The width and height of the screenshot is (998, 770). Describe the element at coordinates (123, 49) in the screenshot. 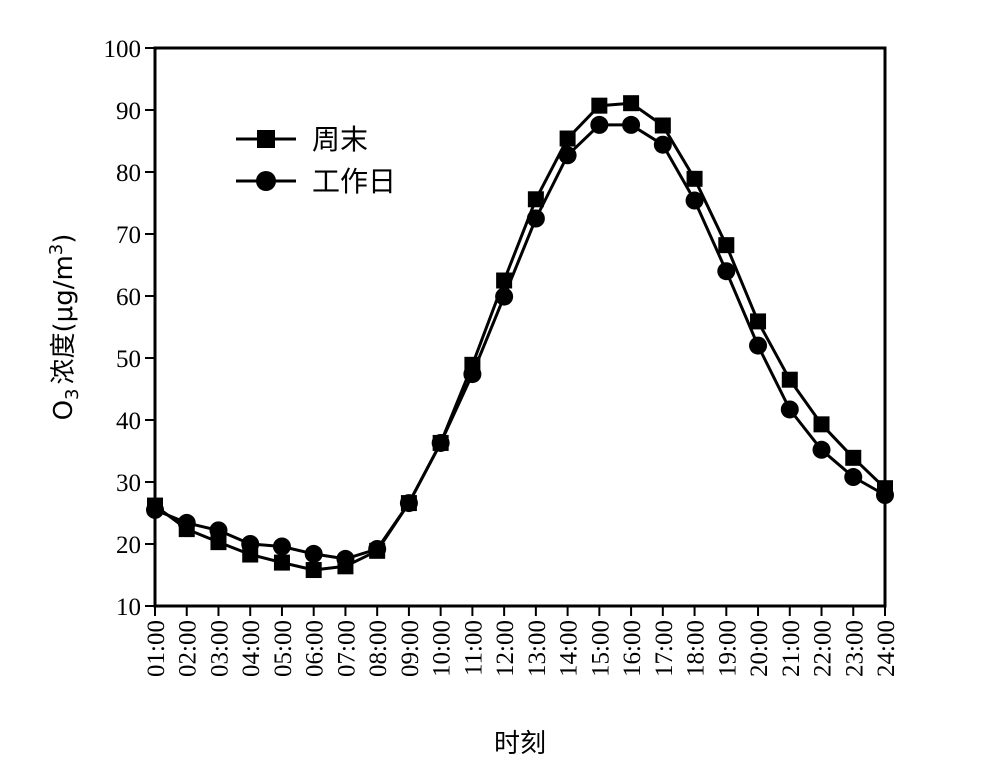

I see `y-tick-label: 100` at that location.